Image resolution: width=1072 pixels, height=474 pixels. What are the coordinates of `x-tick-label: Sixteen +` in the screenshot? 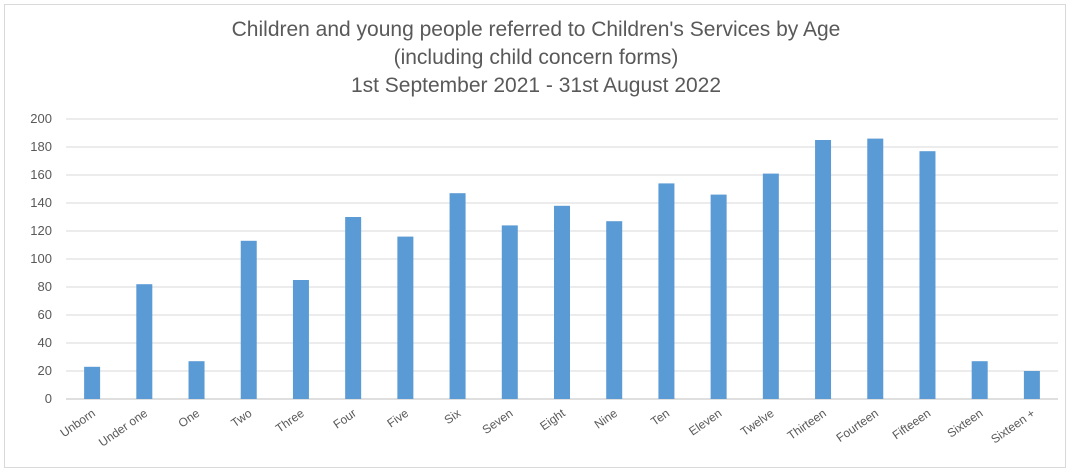 It's located at (1012, 426).